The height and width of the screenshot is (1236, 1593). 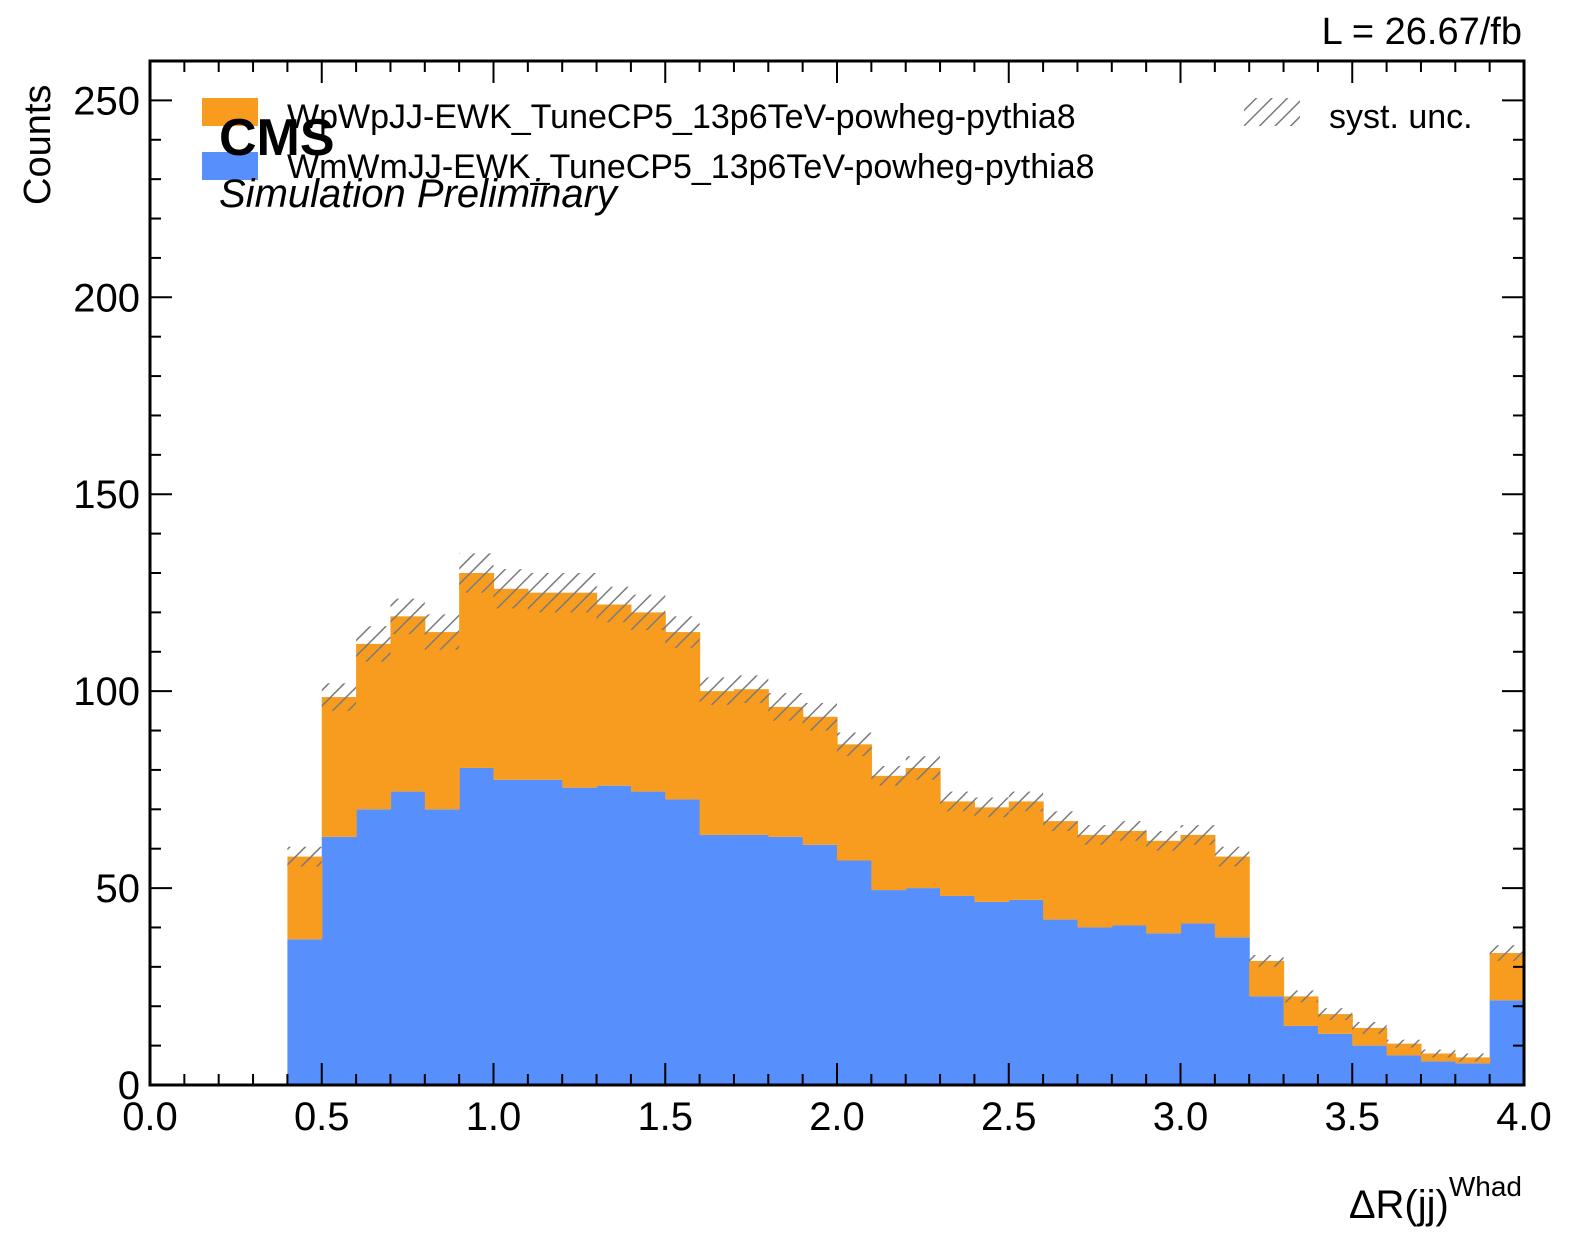 What do you see at coordinates (373, 644) in the screenshot?
I see `unc-band-bin6` at bounding box center [373, 644].